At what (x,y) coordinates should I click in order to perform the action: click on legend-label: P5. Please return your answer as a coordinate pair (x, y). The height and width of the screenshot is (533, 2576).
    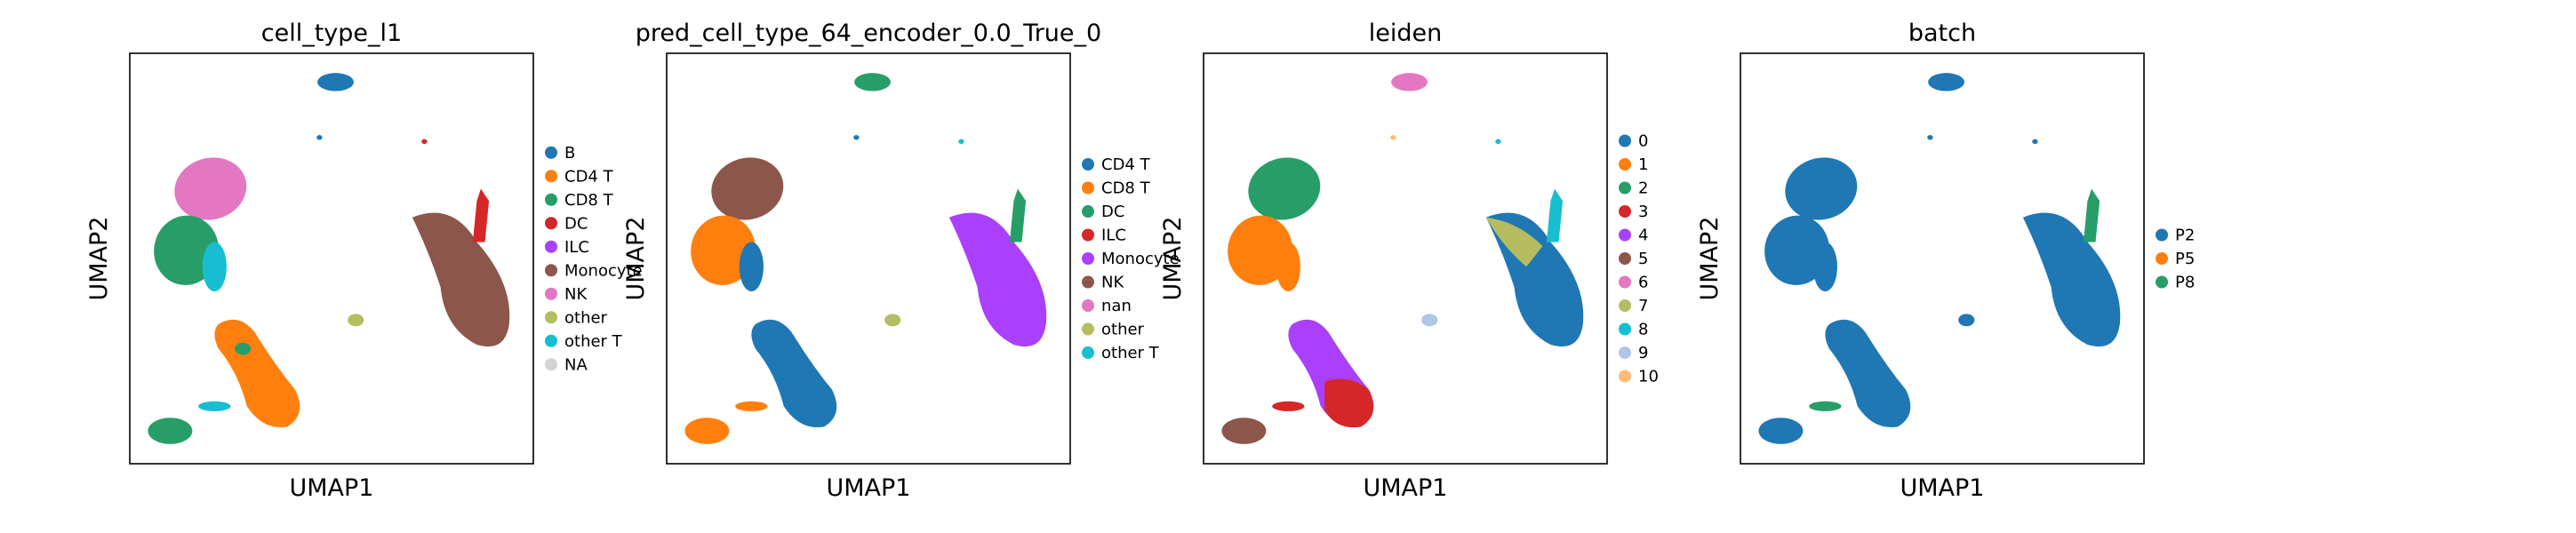
    Looking at the image, I should click on (2185, 259).